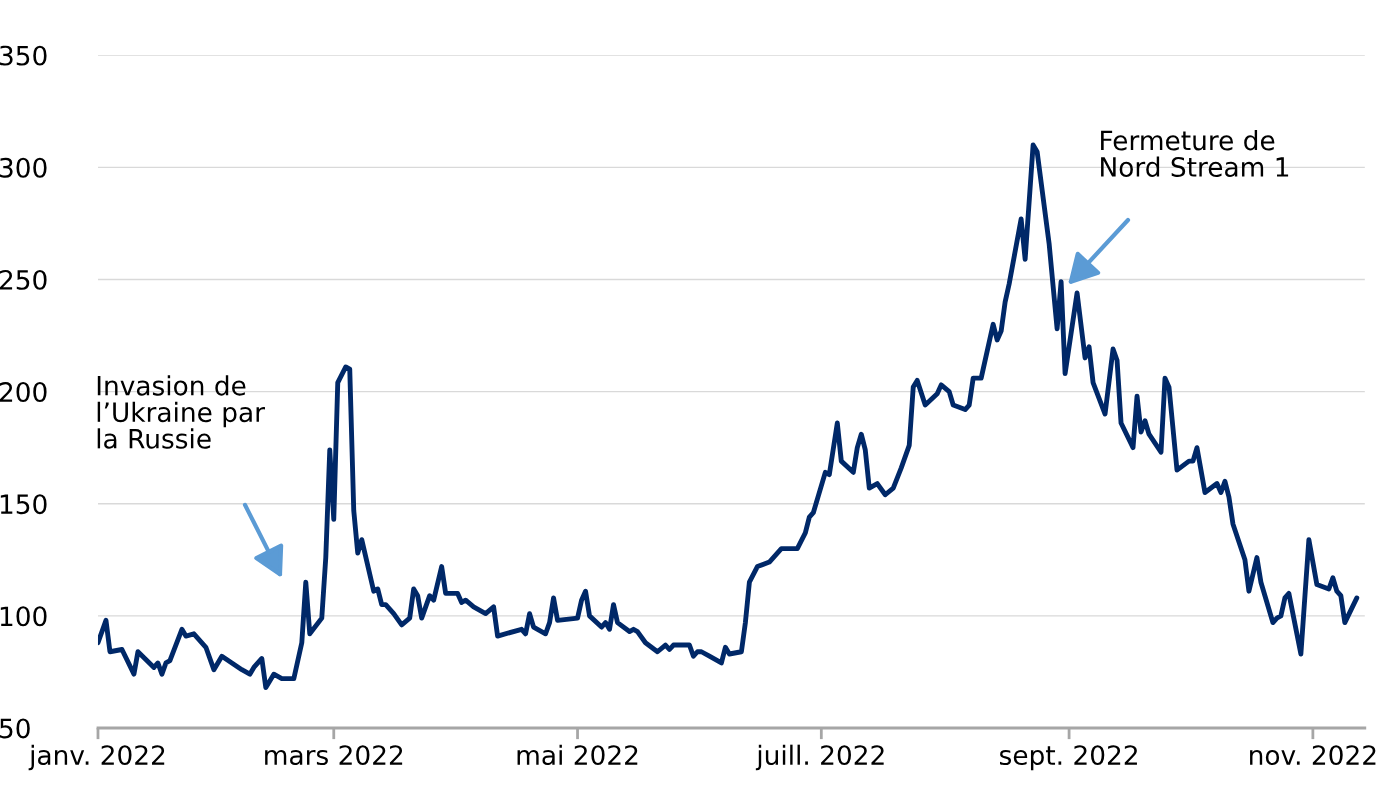 This screenshot has height=800, width=1380. I want to click on x-tick-label: nov. 2022, so click(1313, 755).